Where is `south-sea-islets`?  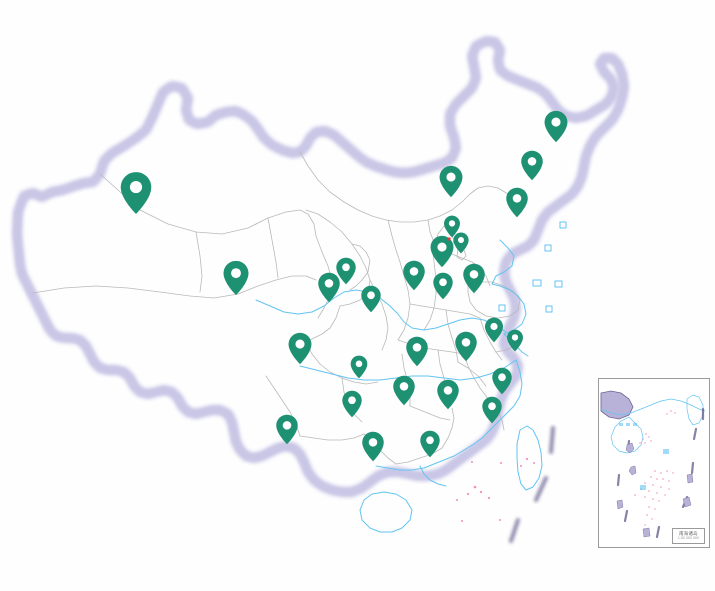
south-sea-islets is located at coordinates (495, 489).